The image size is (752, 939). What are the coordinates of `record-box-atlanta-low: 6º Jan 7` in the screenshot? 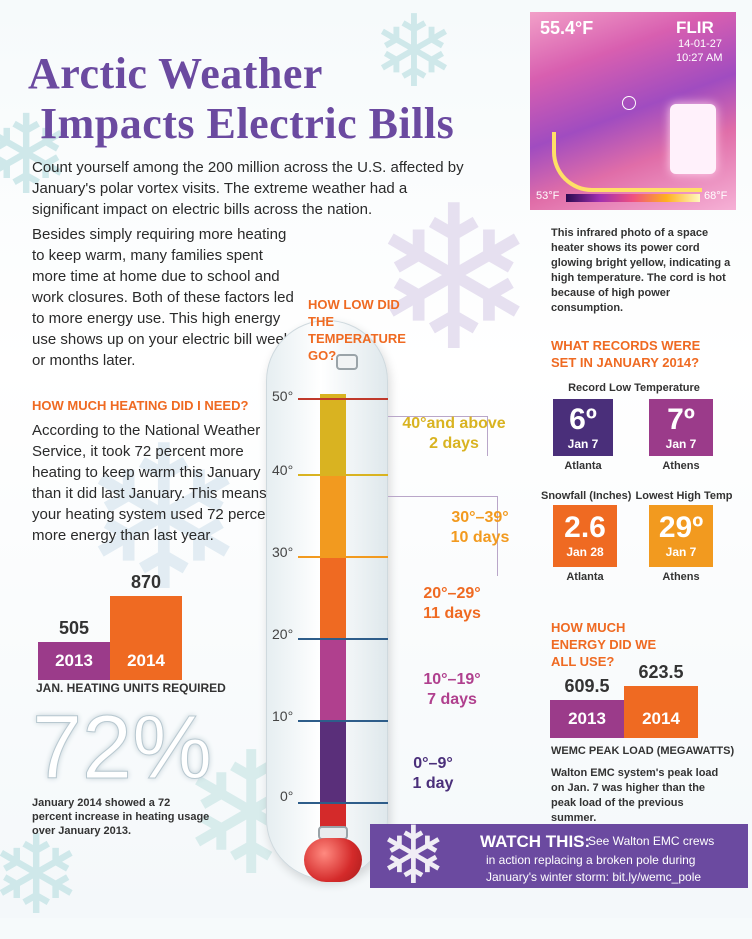 It's located at (583, 427).